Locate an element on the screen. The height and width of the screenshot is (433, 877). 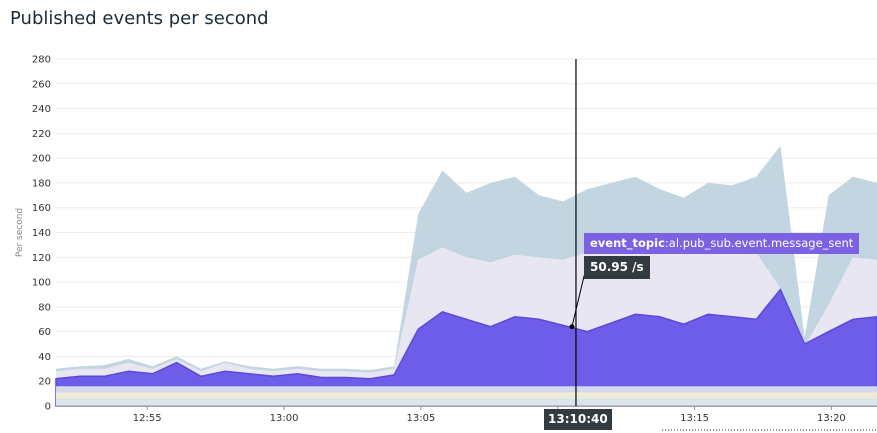
page-title: Published events per second is located at coordinates (139, 18).